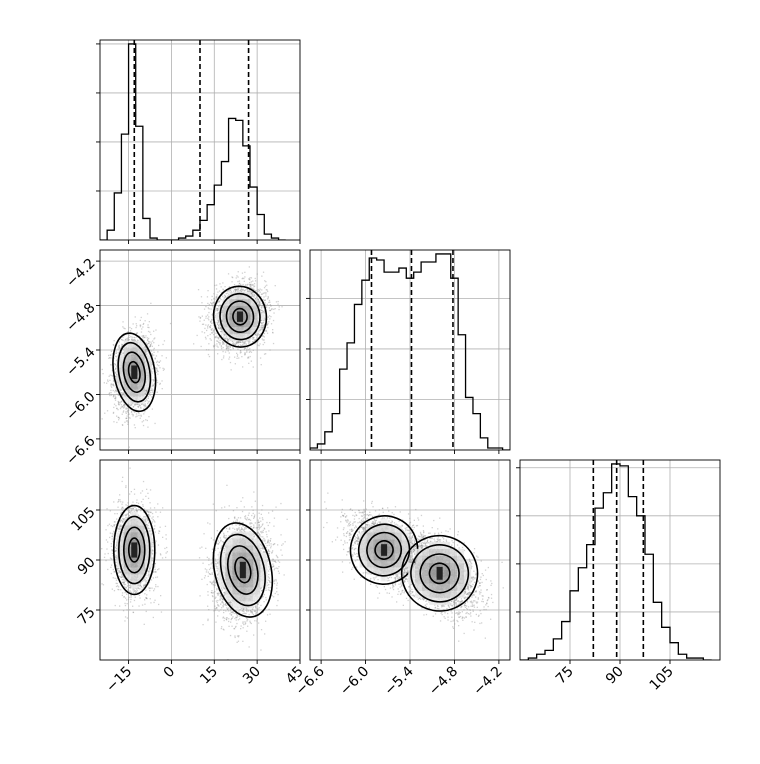 Image resolution: width=760 pixels, height=764 pixels. What do you see at coordinates (170, 673) in the screenshot?
I see `x-tick-label: 0` at bounding box center [170, 673].